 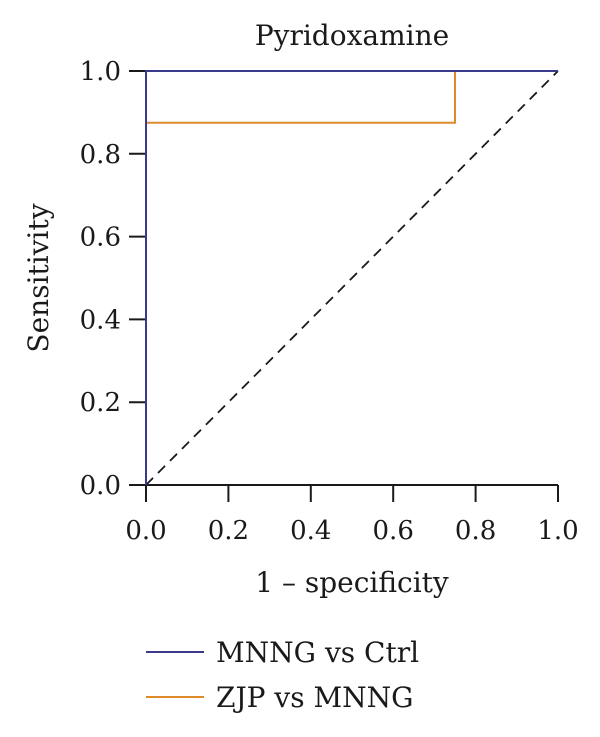 What do you see at coordinates (315, 697) in the screenshot?
I see `legend-label-1: ZJP vs MNNG` at bounding box center [315, 697].